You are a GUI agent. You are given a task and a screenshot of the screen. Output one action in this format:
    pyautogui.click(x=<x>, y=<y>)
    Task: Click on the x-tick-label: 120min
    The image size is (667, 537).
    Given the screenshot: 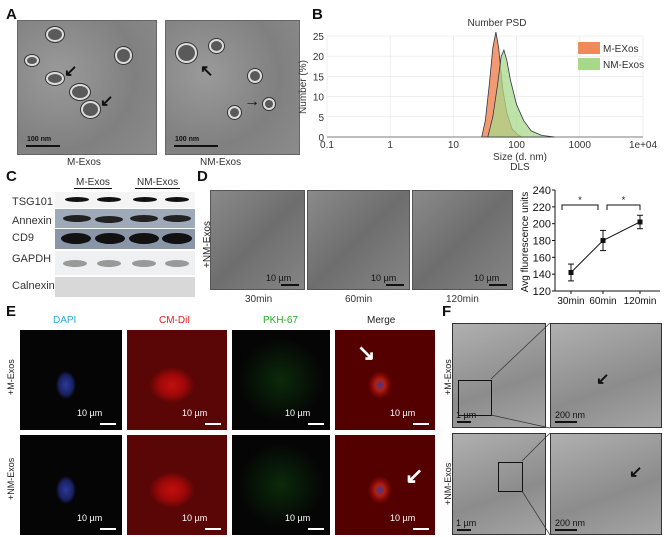 What is the action you would take?
    pyautogui.click(x=640, y=301)
    